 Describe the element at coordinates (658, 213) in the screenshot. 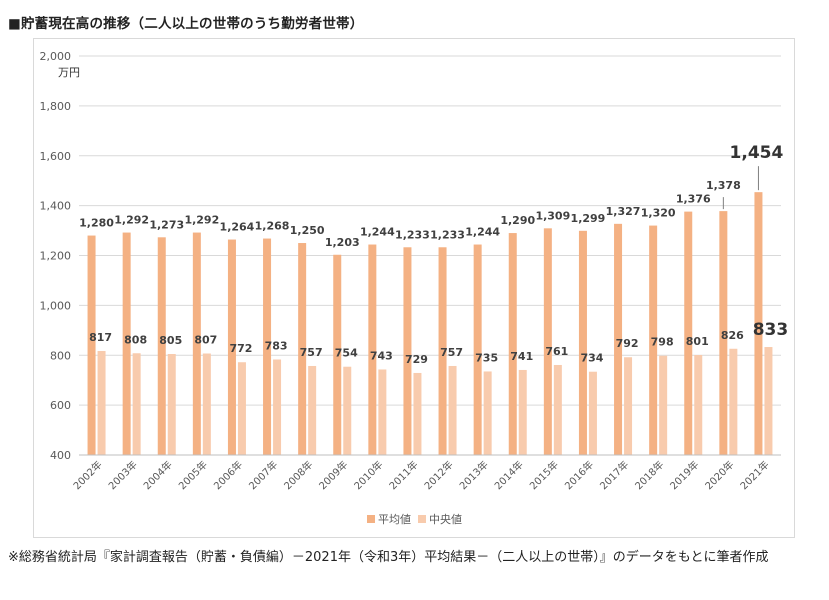

I see `data-label-mean: 1,320` at that location.